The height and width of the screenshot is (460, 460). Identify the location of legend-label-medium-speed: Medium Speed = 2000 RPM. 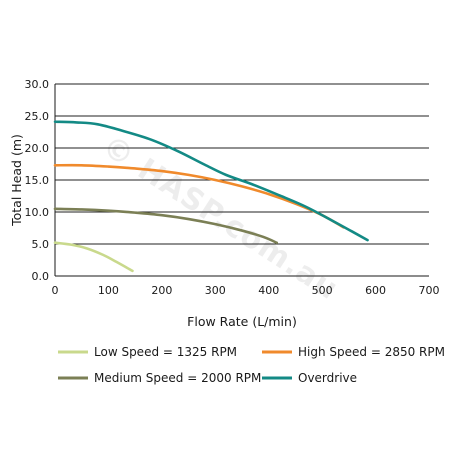
(177, 378).